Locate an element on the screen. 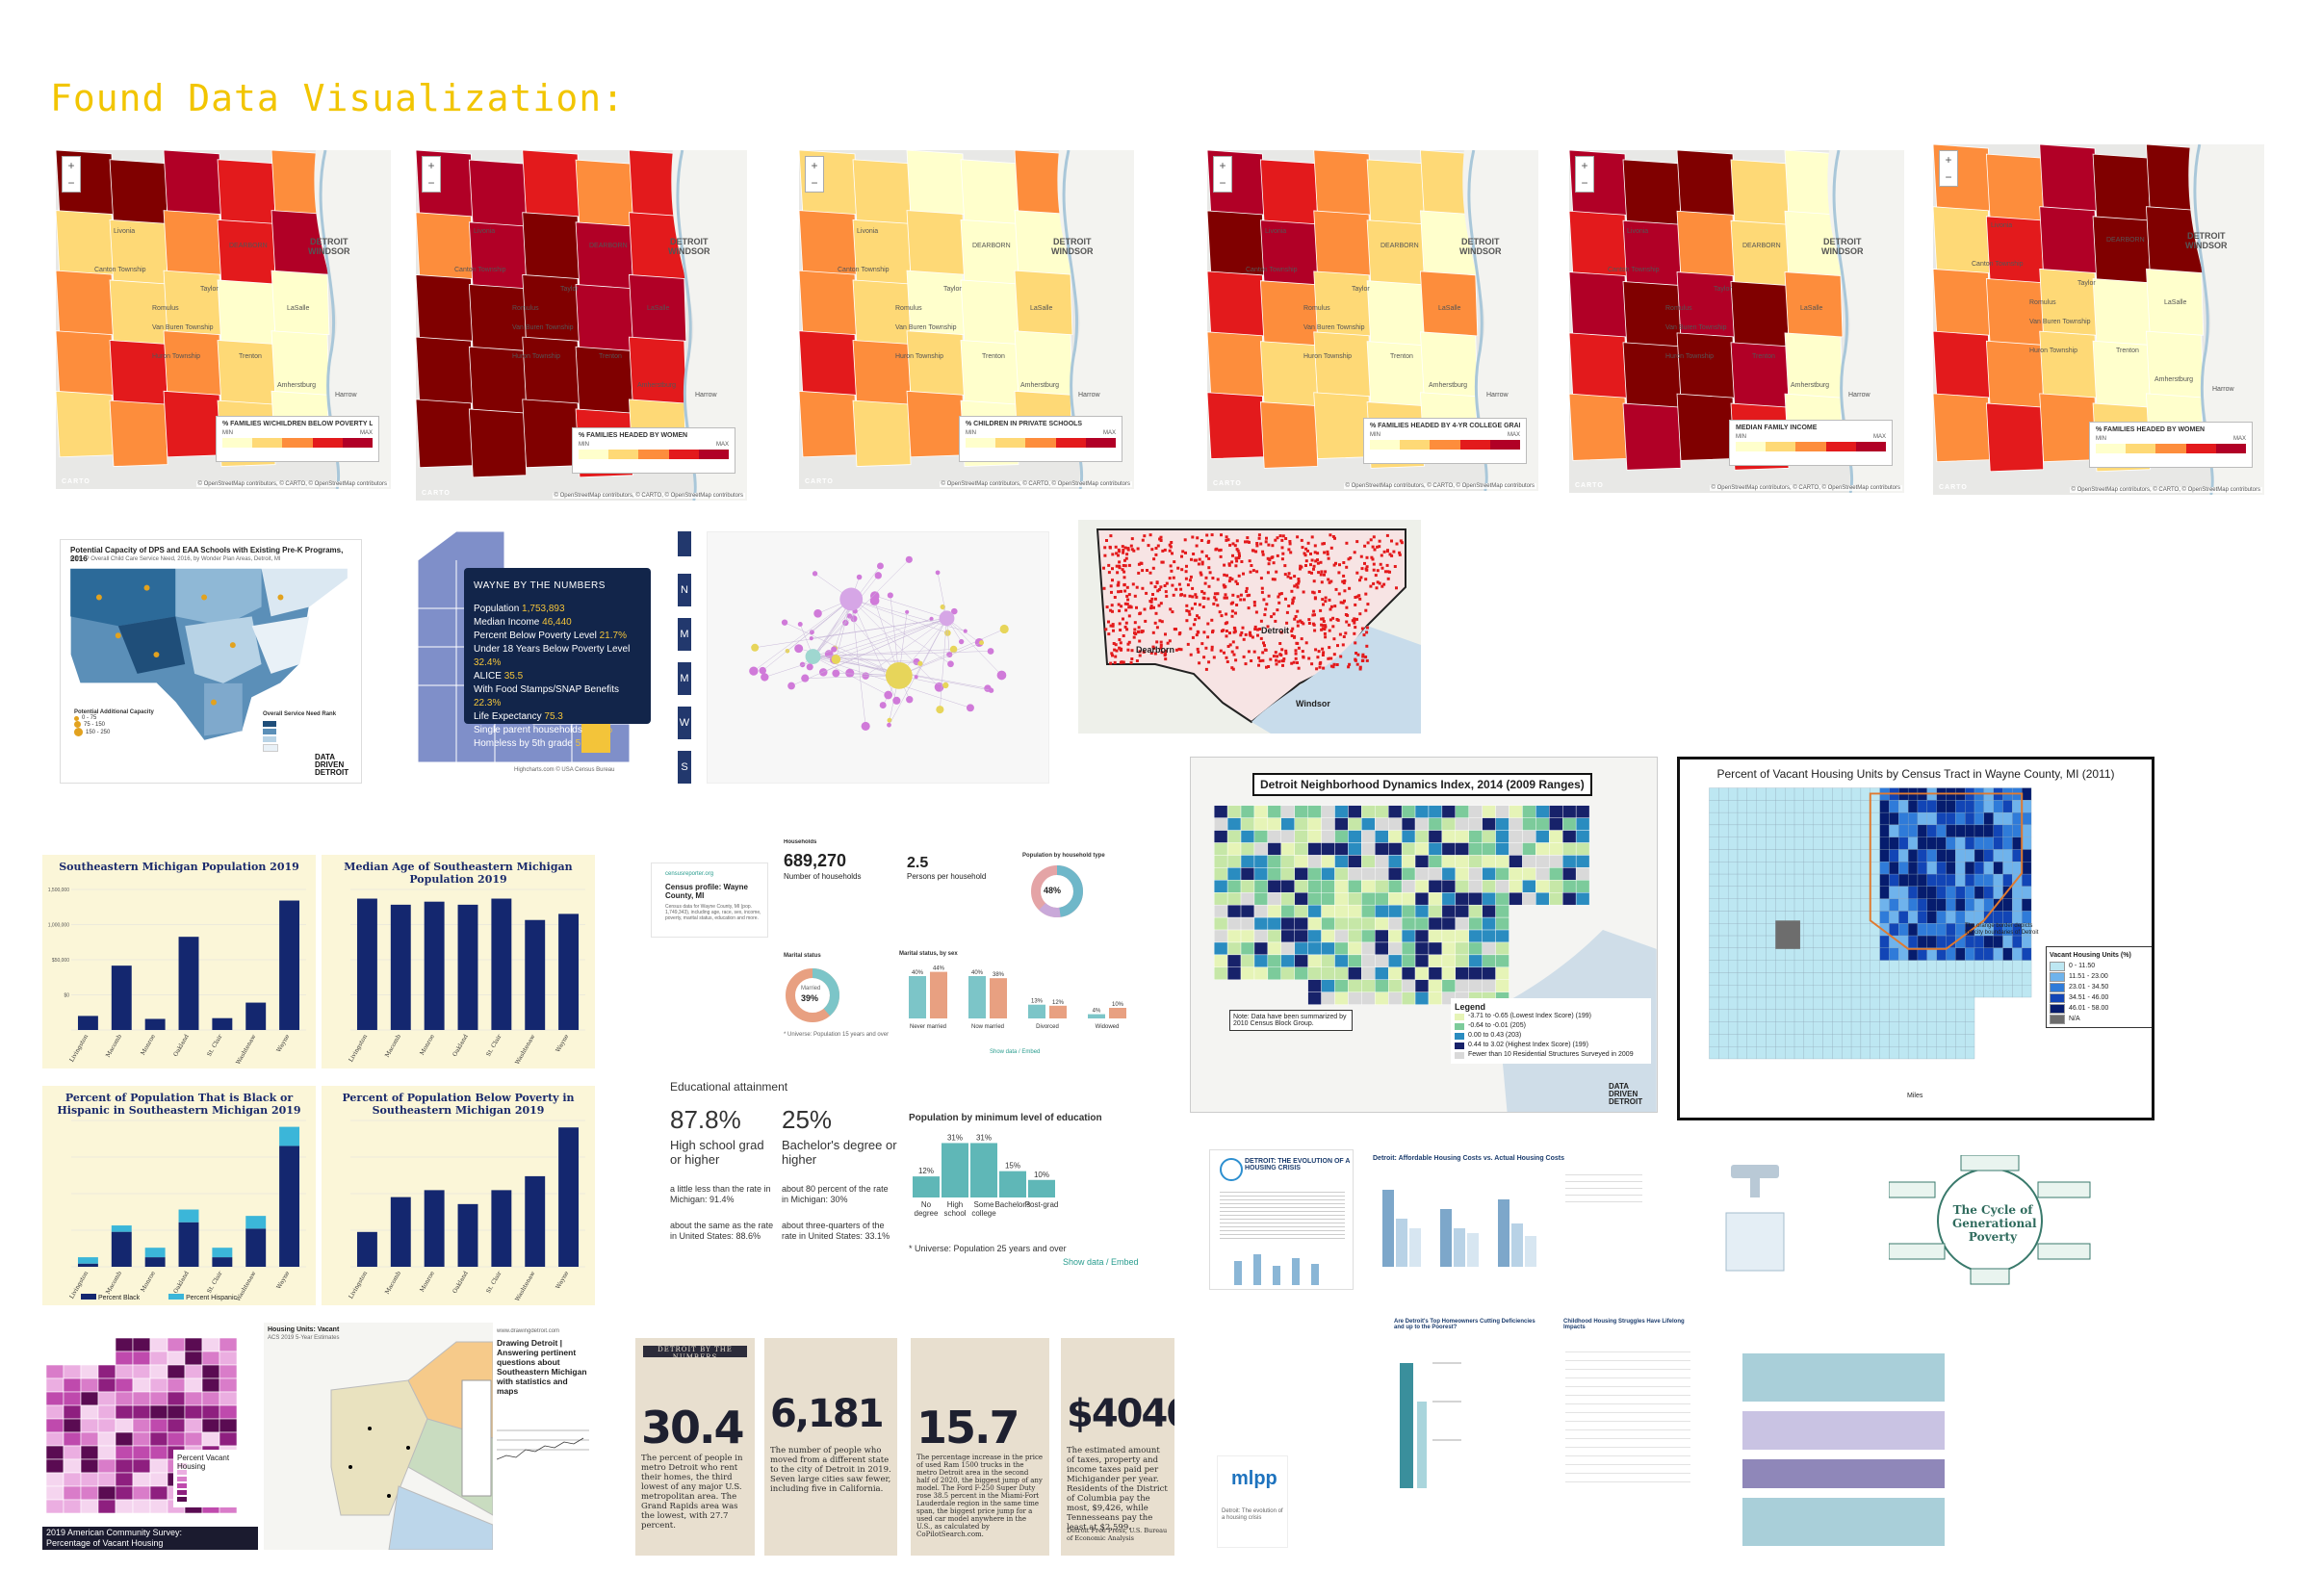 Image resolution: width=2322 pixels, height=1596 pixels. side-tab: S is located at coordinates (684, 768).